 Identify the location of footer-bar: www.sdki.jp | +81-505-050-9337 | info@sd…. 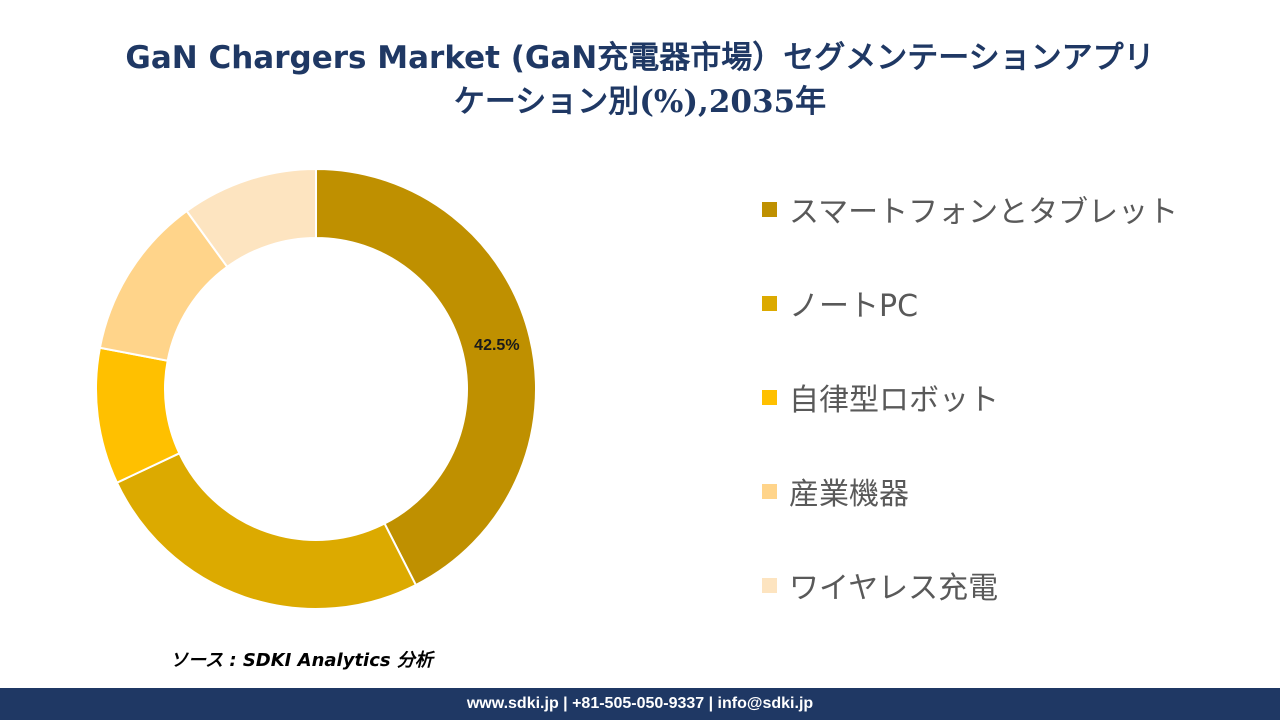
(640, 704).